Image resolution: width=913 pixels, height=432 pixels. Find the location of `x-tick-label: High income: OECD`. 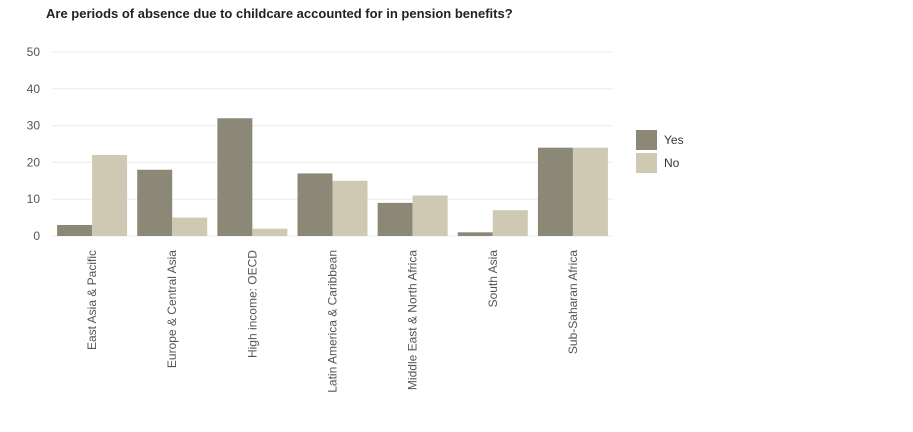

x-tick-label: High income: OECD is located at coordinates (252, 304).